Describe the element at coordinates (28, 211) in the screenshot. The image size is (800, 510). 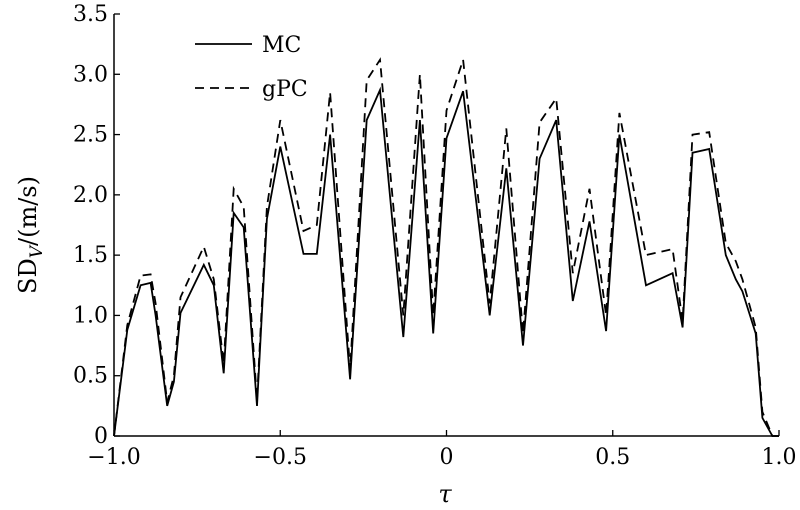
I see `y-axis-title-suffix: /(m/s)` at that location.